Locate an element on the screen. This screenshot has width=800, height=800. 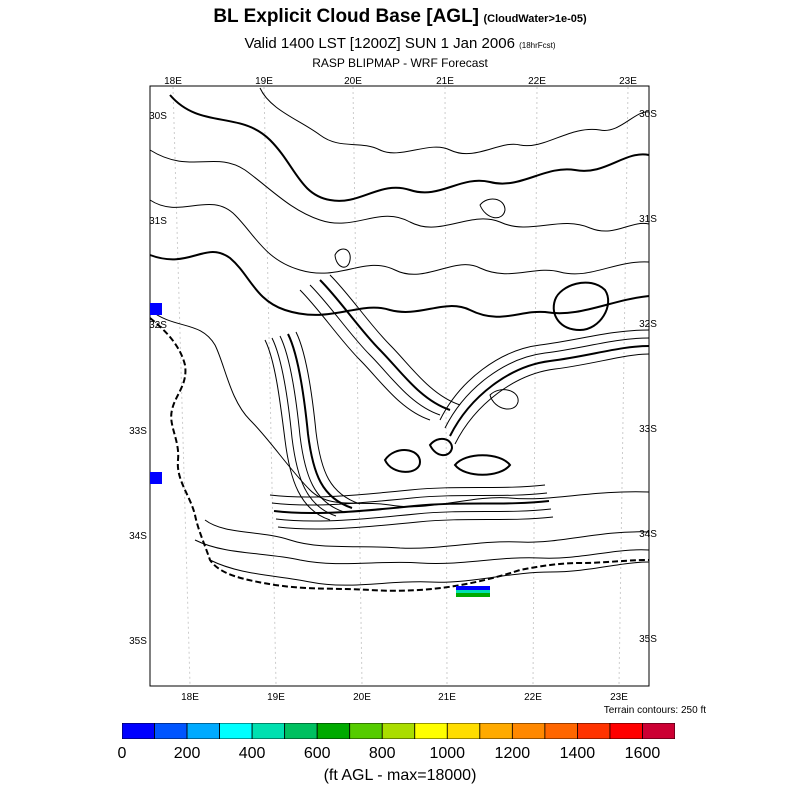
right-latitude-label: 35S is located at coordinates (648, 639).